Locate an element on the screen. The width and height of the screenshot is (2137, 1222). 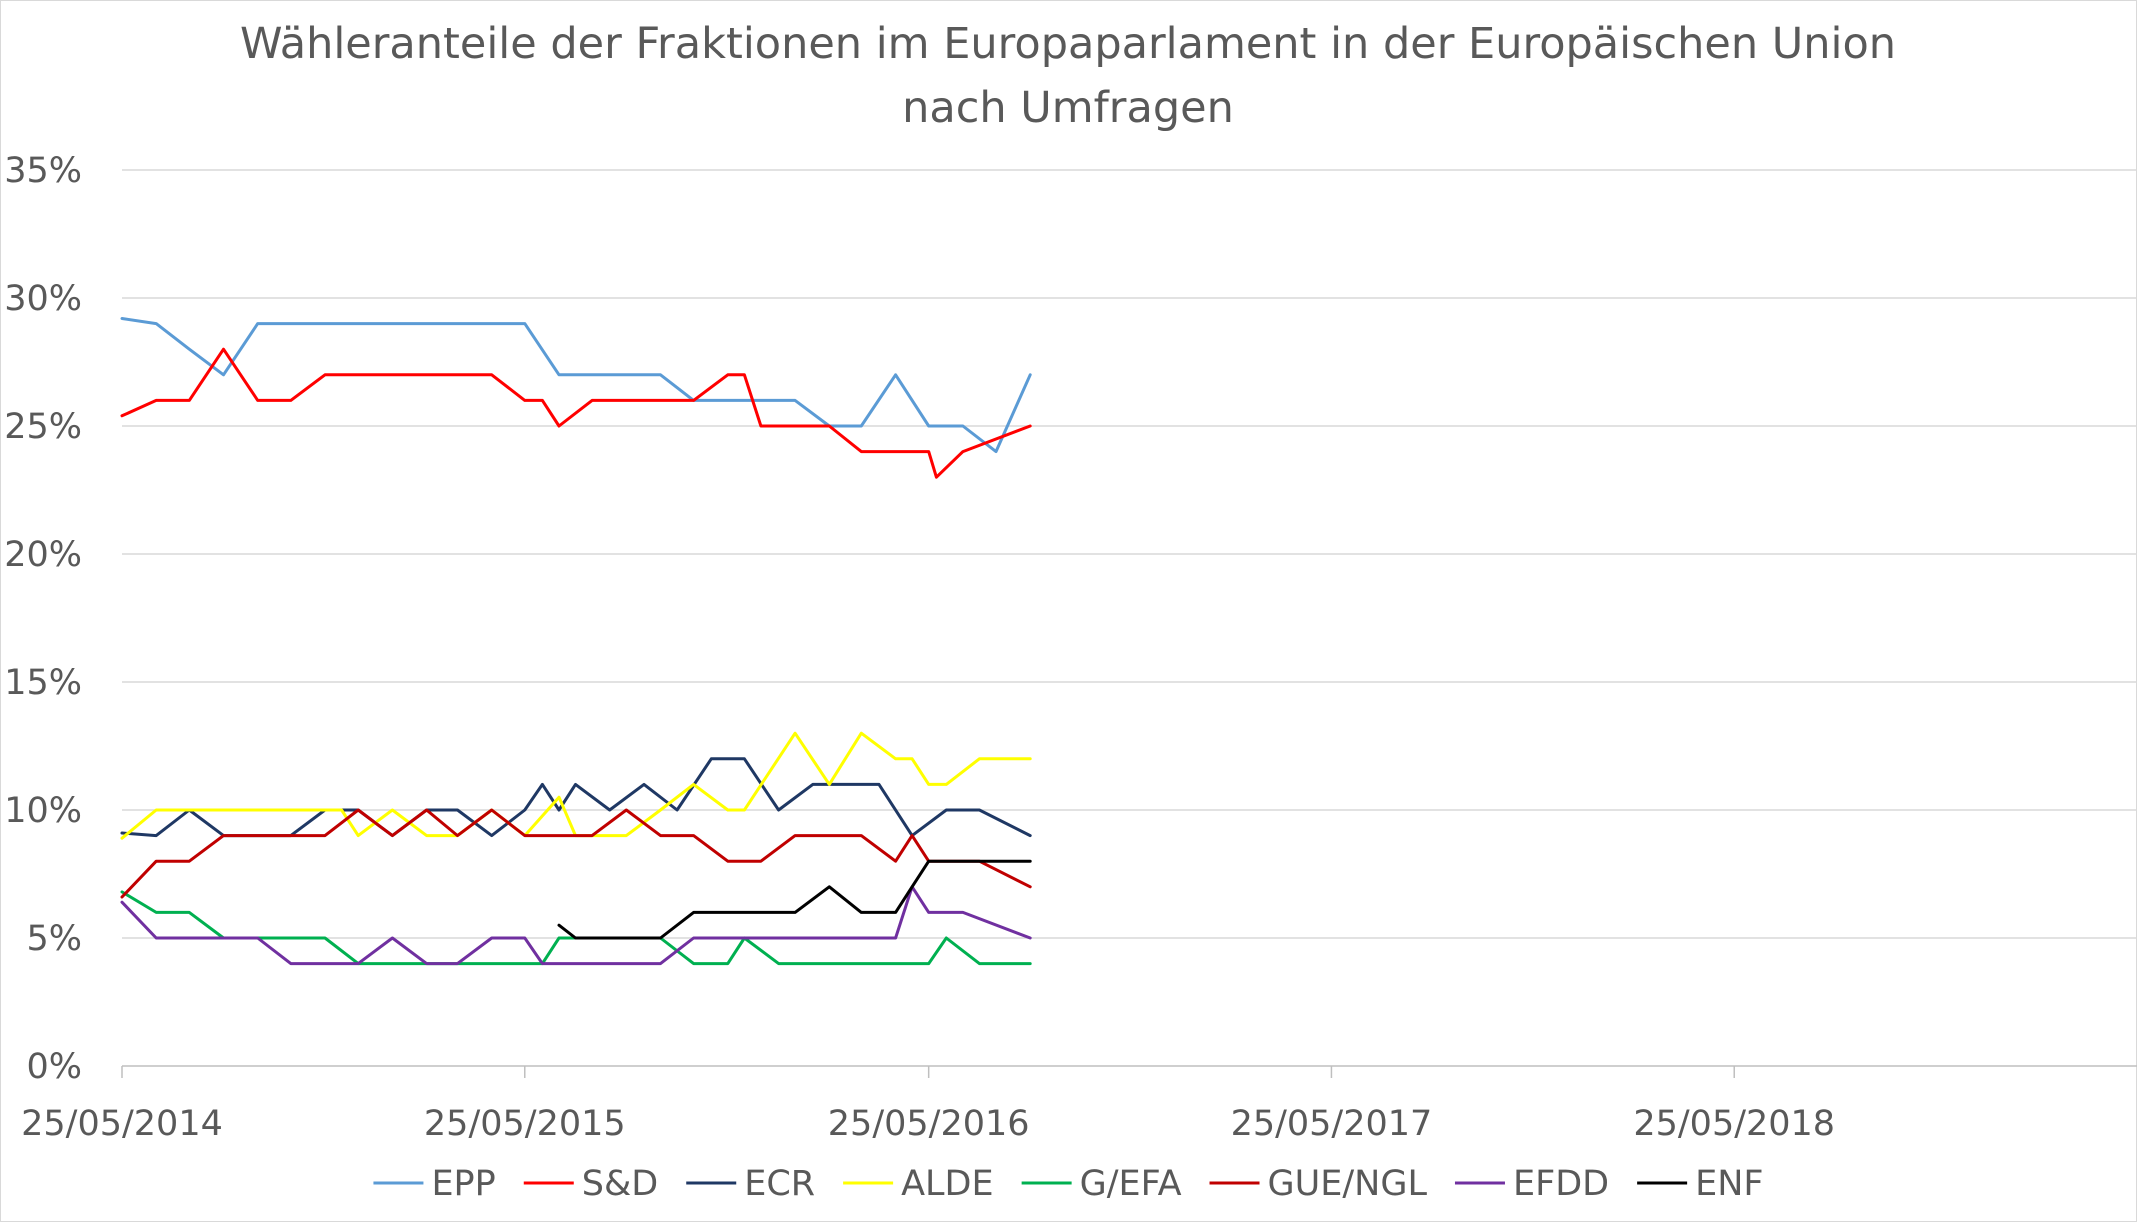
y-tick-label: 10% is located at coordinates (43, 811).